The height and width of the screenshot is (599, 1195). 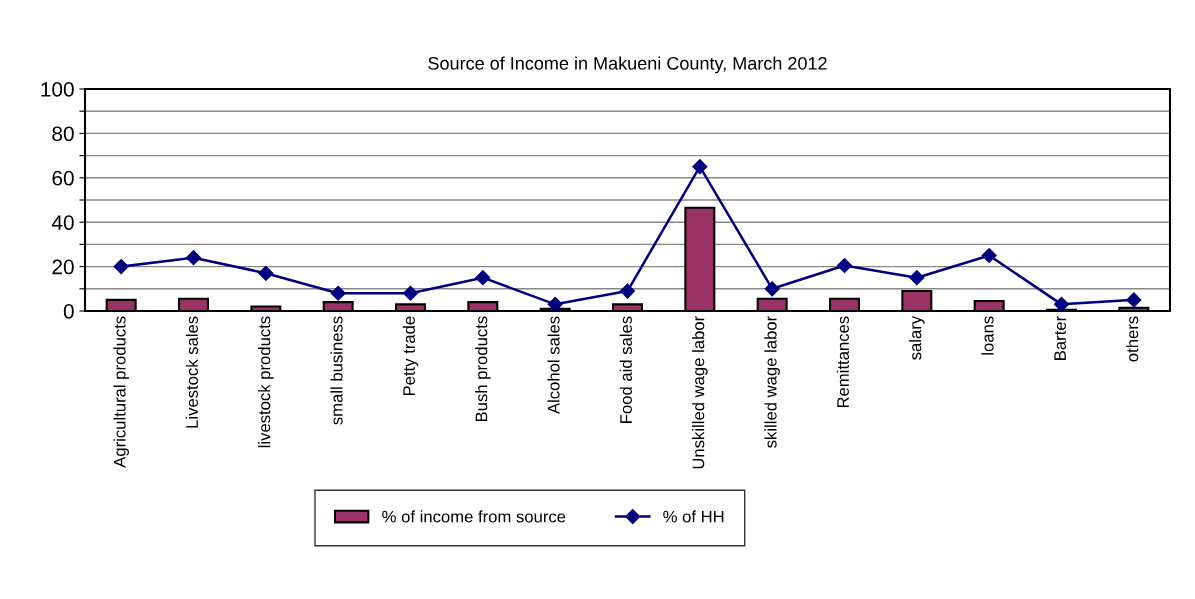 I want to click on chart-title: Source of Income in Makueni County, March 2012, so click(x=627, y=65).